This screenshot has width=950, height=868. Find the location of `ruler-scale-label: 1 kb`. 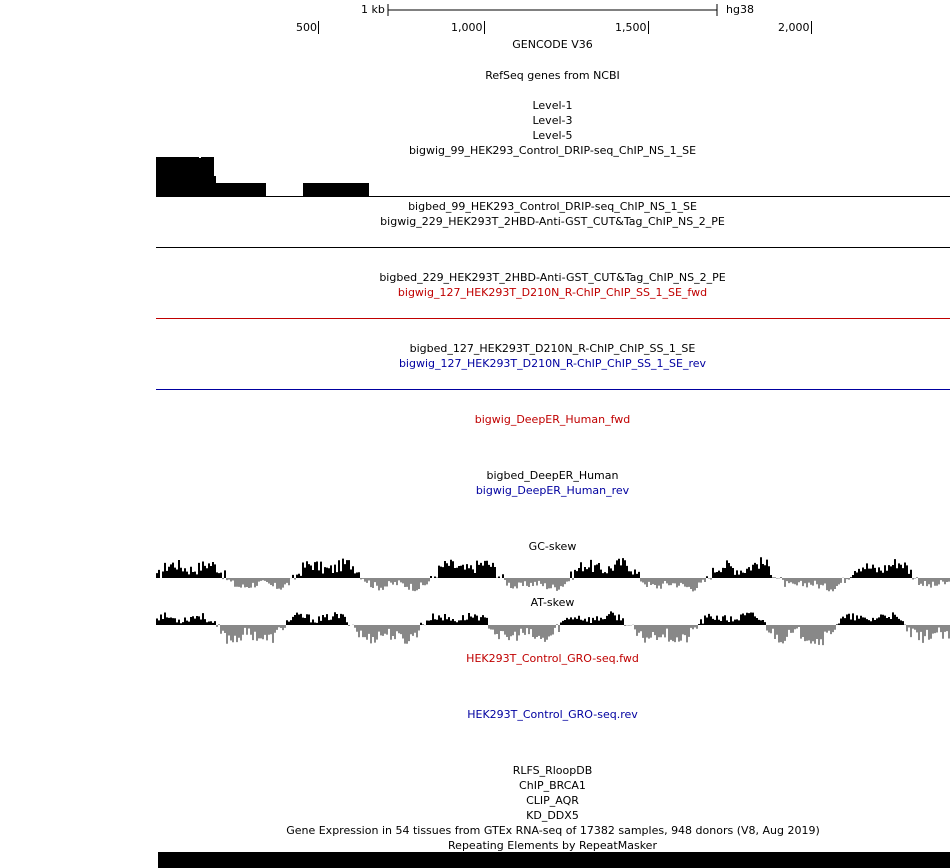

ruler-scale-label: 1 kb is located at coordinates (373, 9).